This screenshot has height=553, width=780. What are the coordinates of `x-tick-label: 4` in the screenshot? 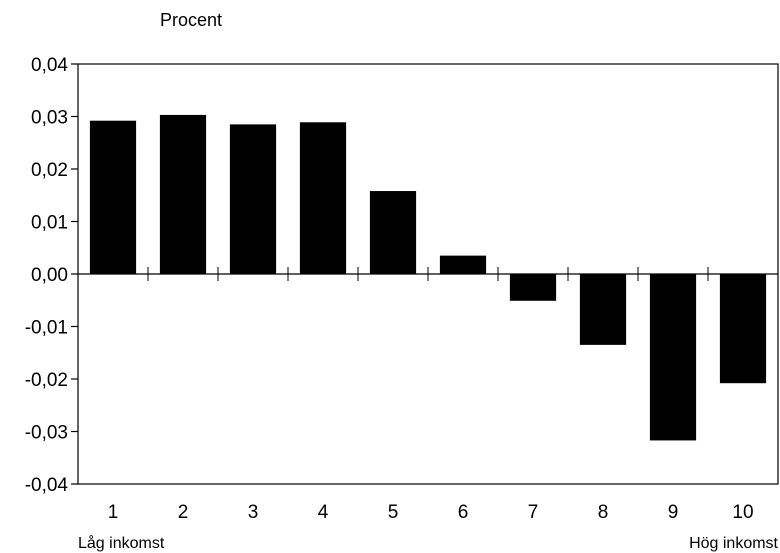 It's located at (323, 512).